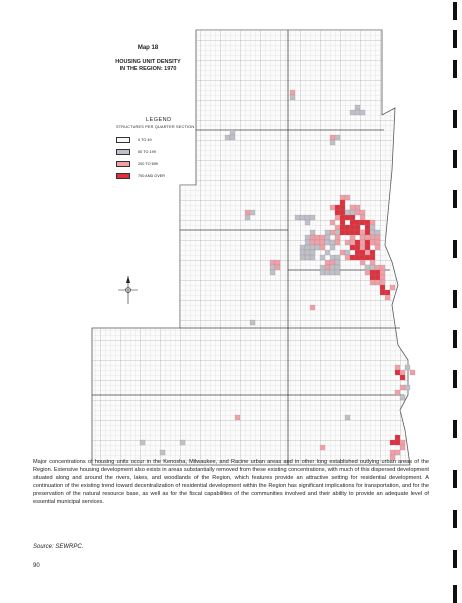 This screenshot has height=603, width=462. Describe the element at coordinates (456, 301) in the screenshot. I see `binding-marks` at that location.